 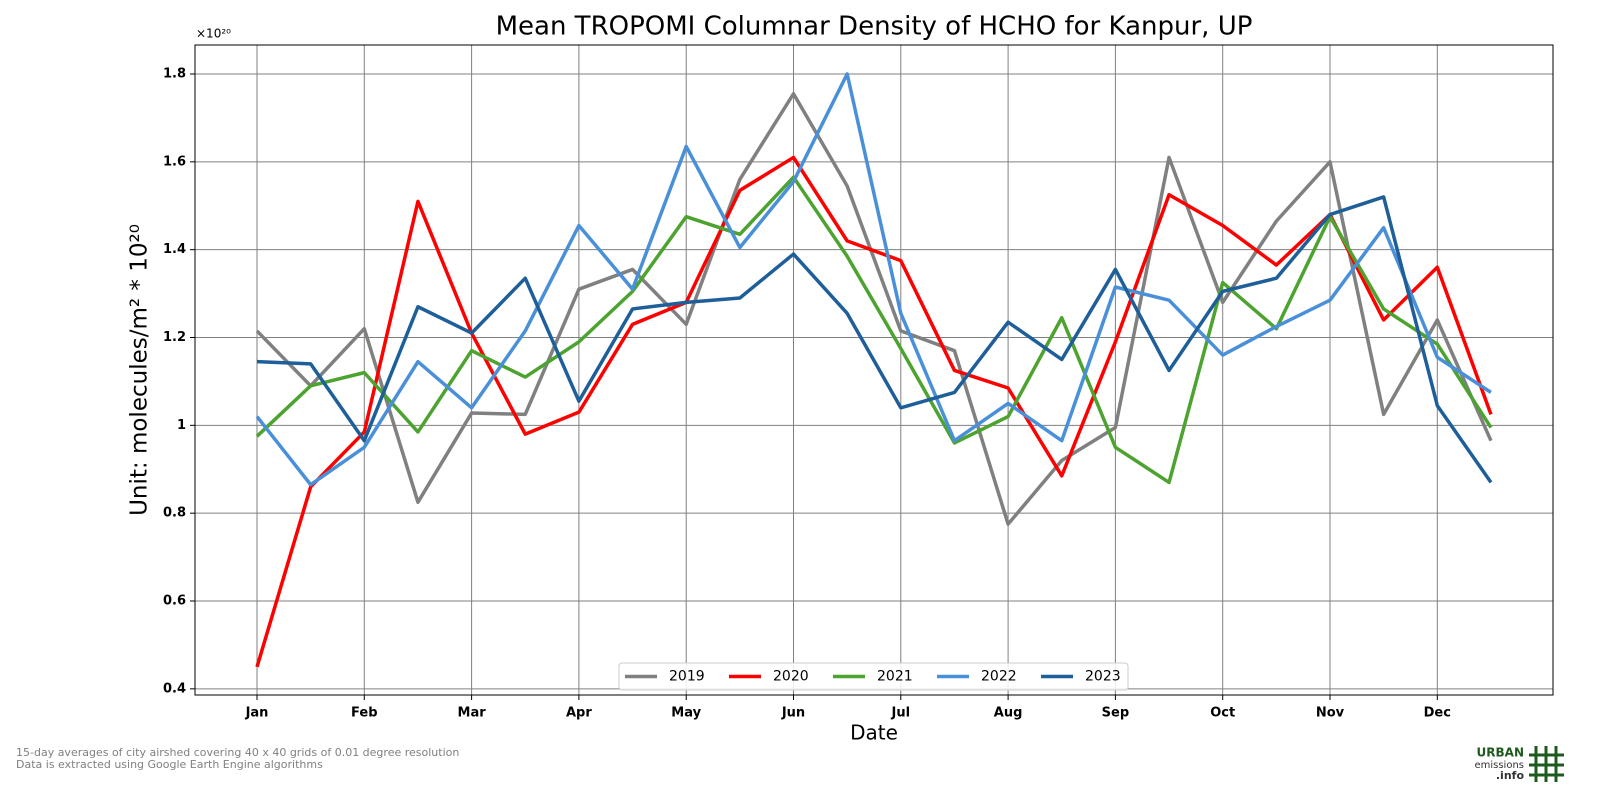 What do you see at coordinates (174, 249) in the screenshot?
I see `y-tick-label: 1.4` at bounding box center [174, 249].